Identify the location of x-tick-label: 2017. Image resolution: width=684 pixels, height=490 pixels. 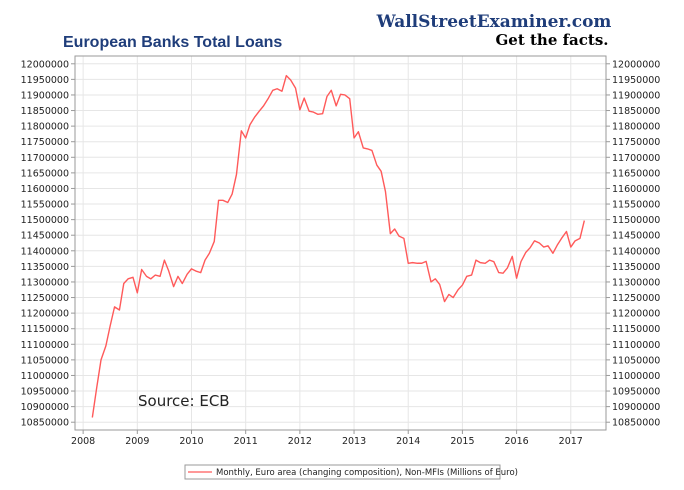
(571, 441).